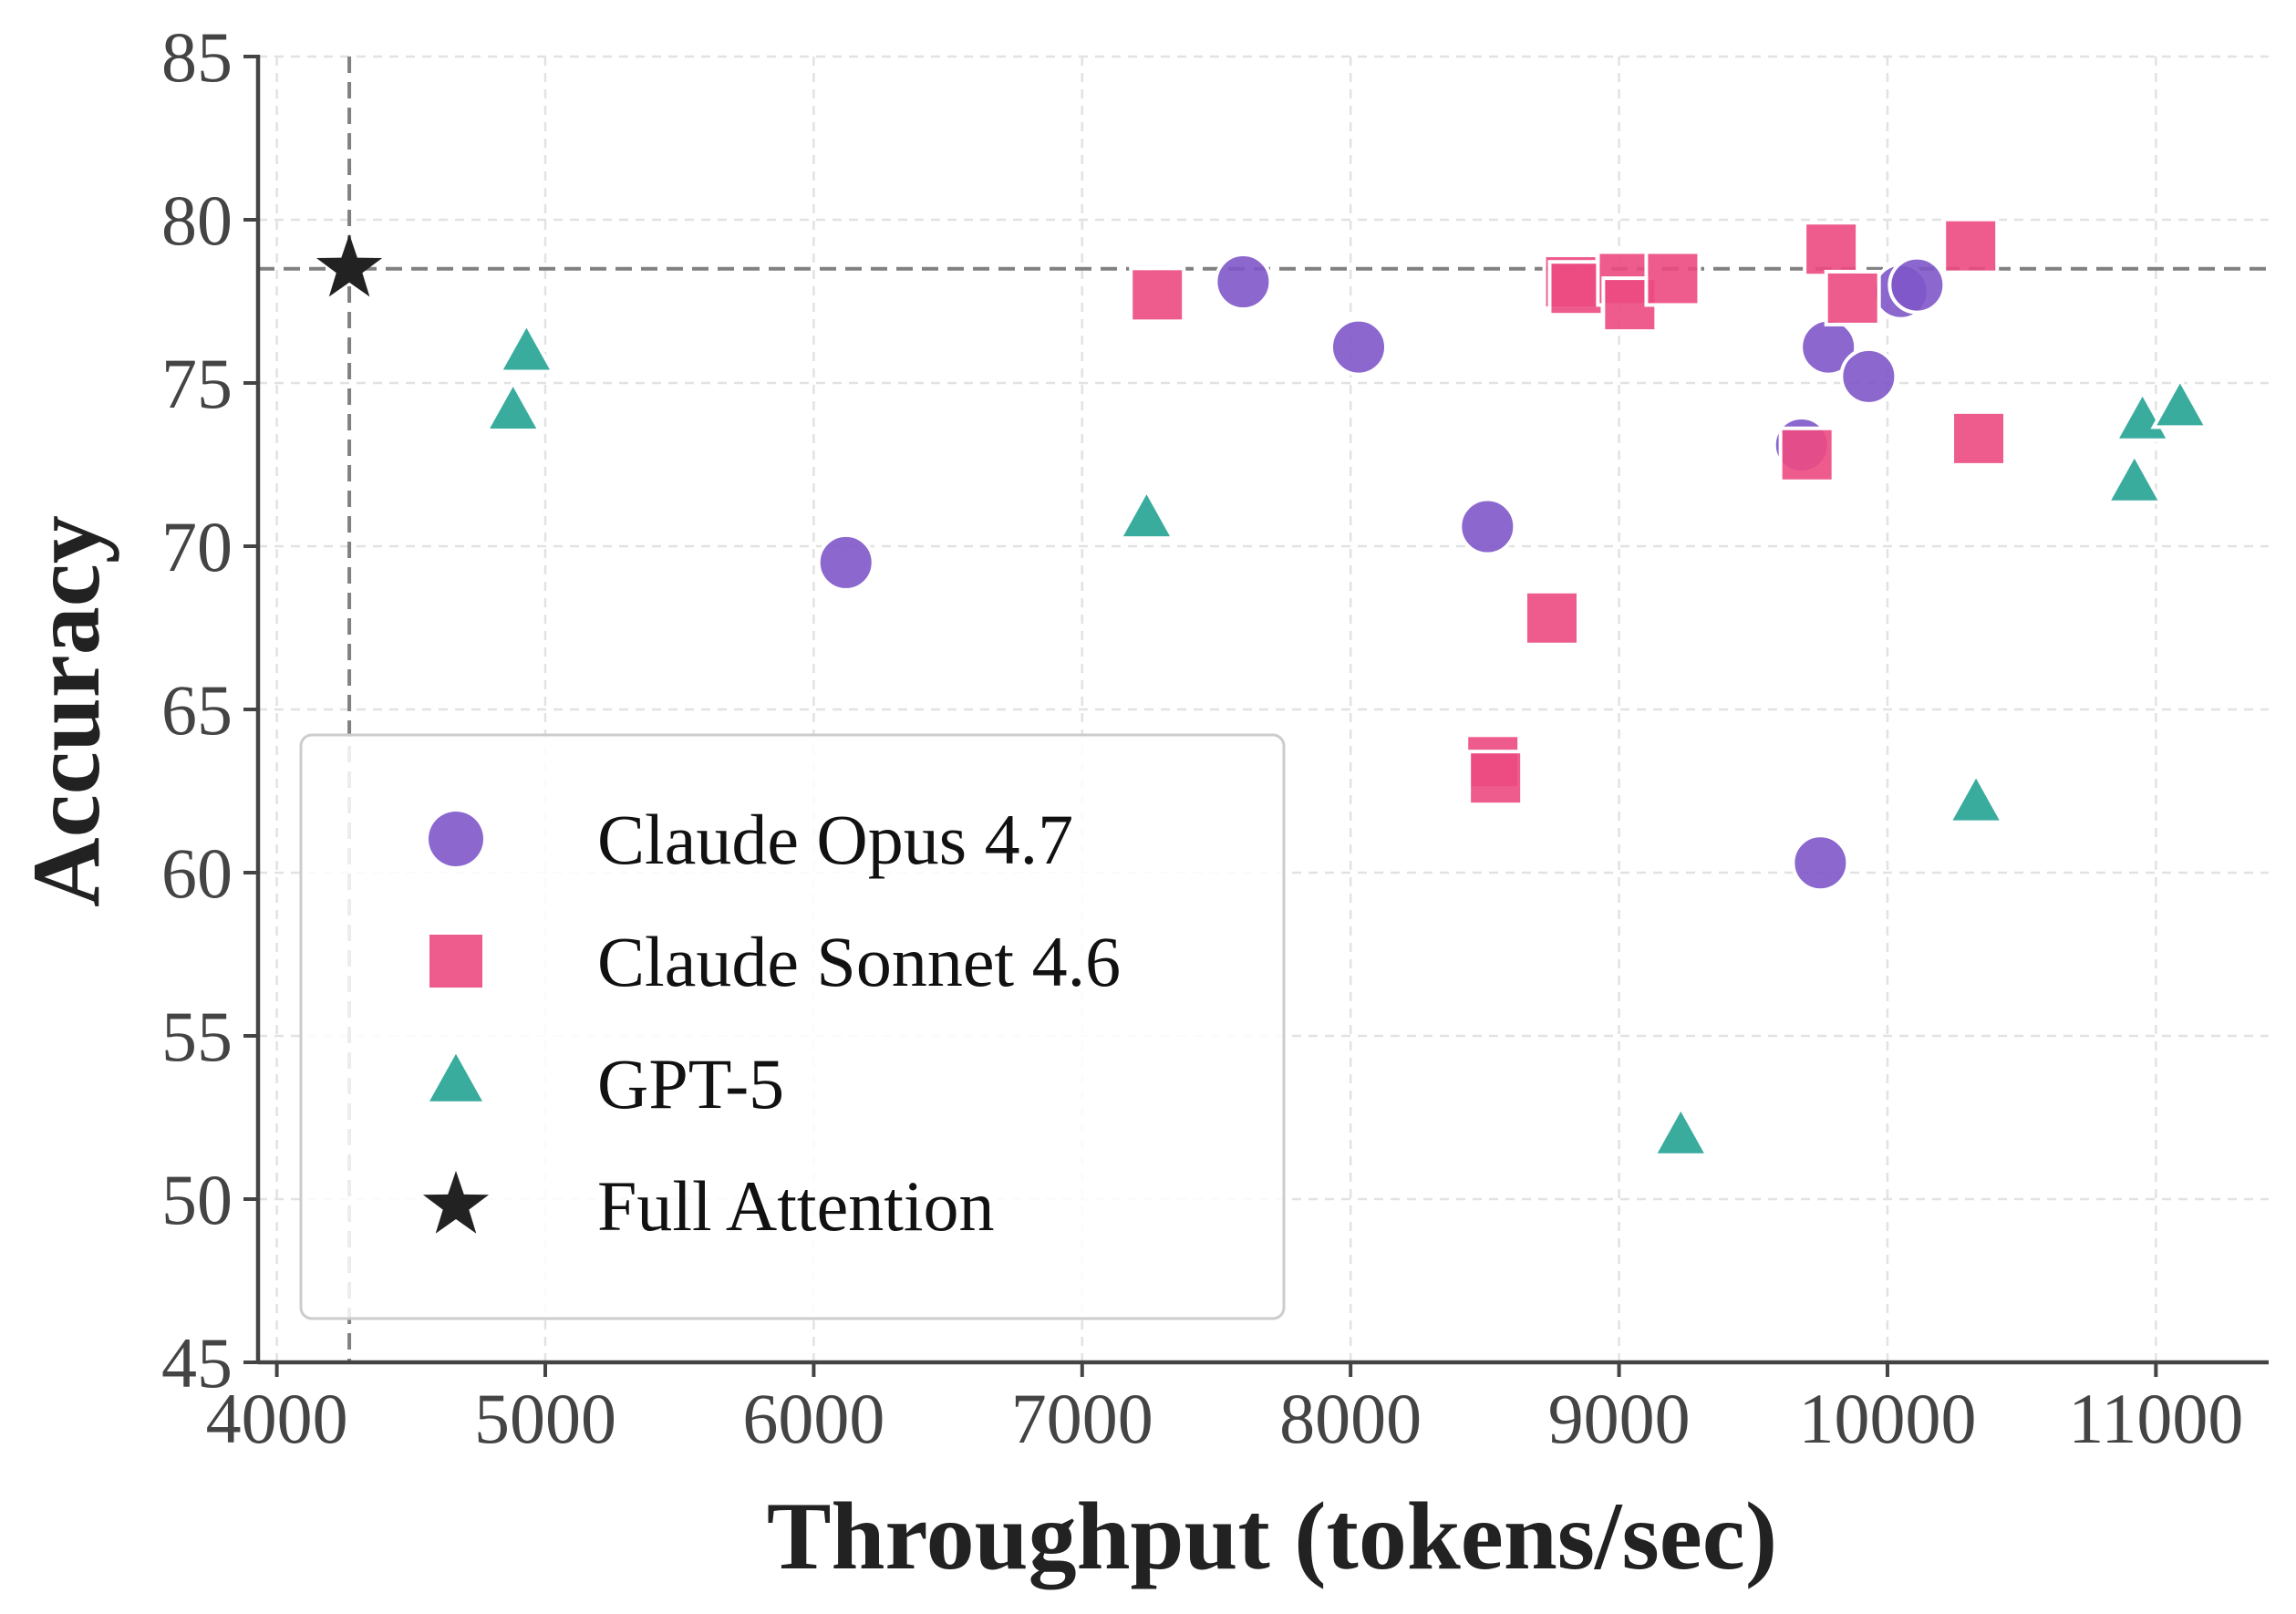 This screenshot has width=2296, height=1614. Describe the element at coordinates (456, 1202) in the screenshot. I see `legend-marker-star` at that location.